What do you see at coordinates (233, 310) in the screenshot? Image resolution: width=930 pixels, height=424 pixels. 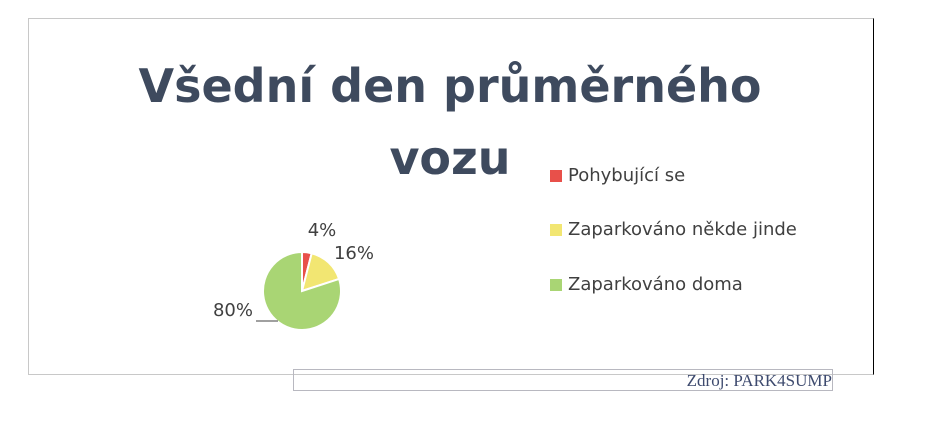 I see `data-label: 80%` at bounding box center [233, 310].